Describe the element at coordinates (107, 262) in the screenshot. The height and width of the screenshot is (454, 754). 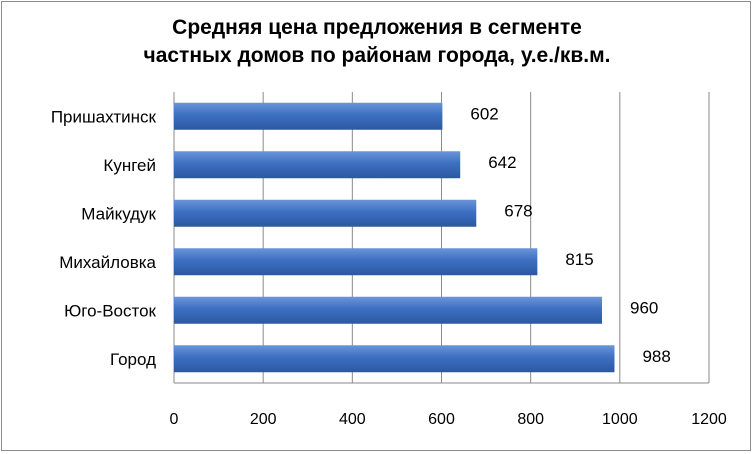
I see `category-label: Михайловка` at that location.